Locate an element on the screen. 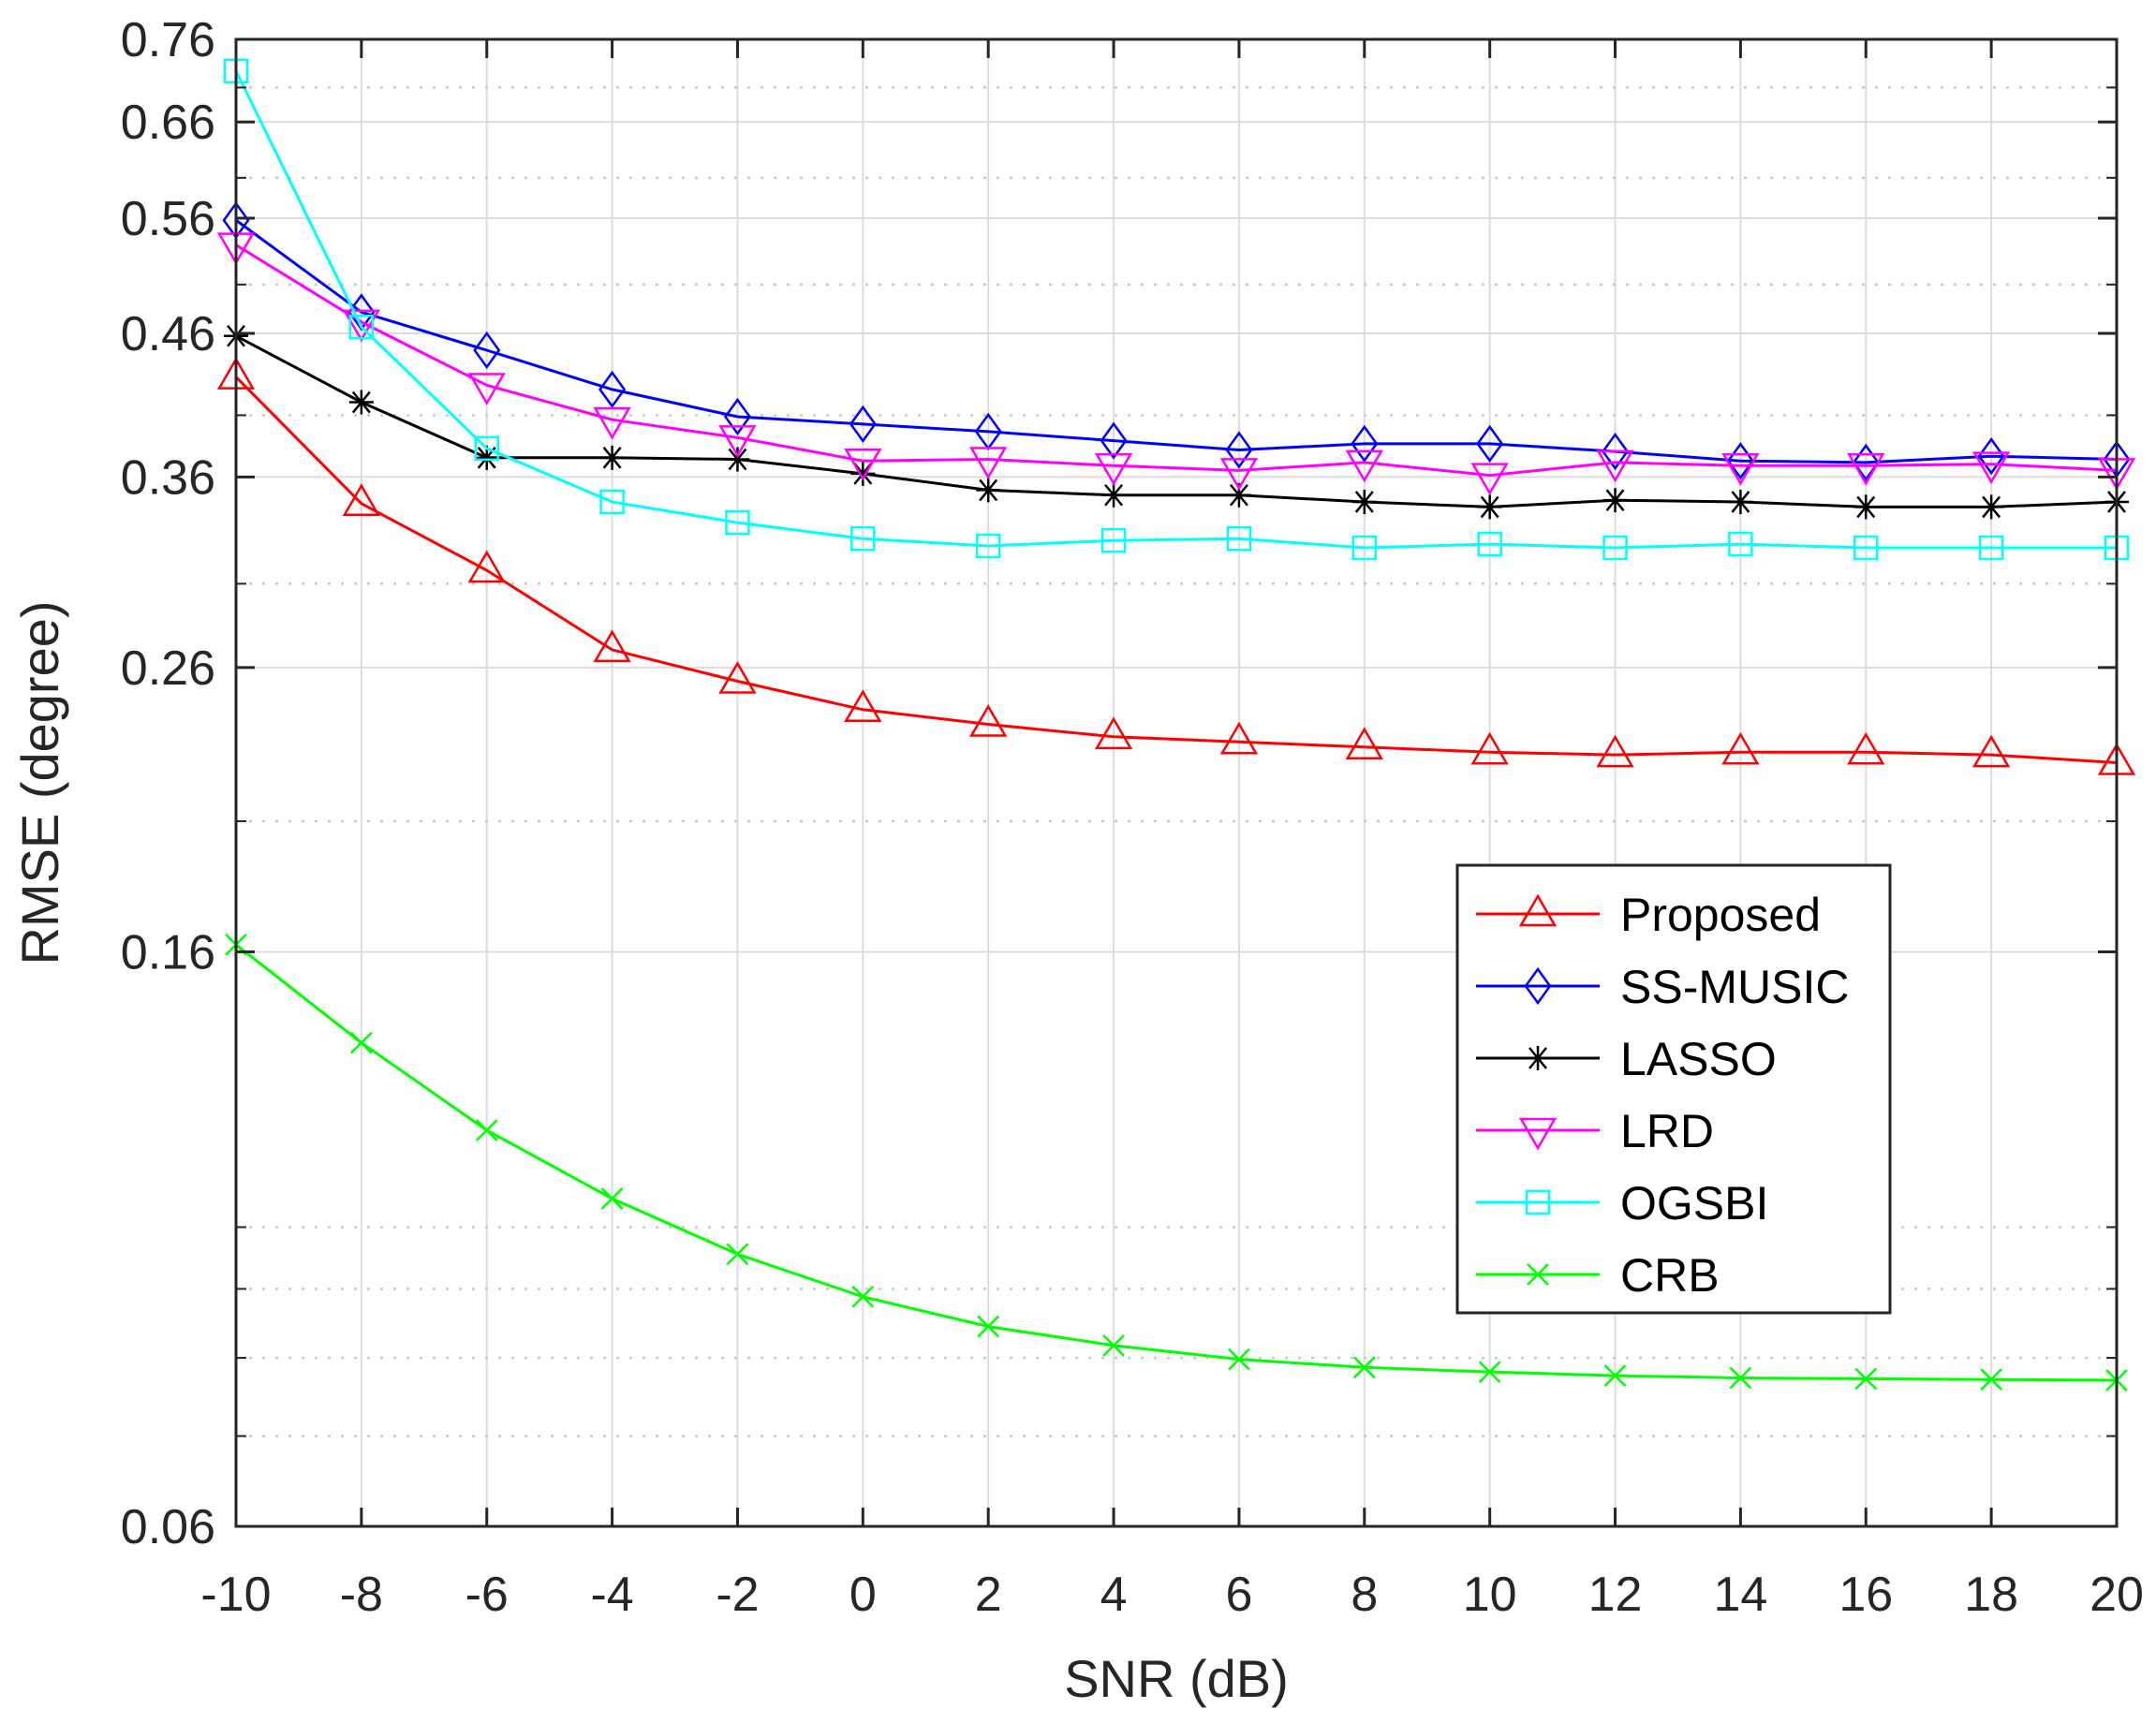  series-line-ss-music is located at coordinates (1176, 341).